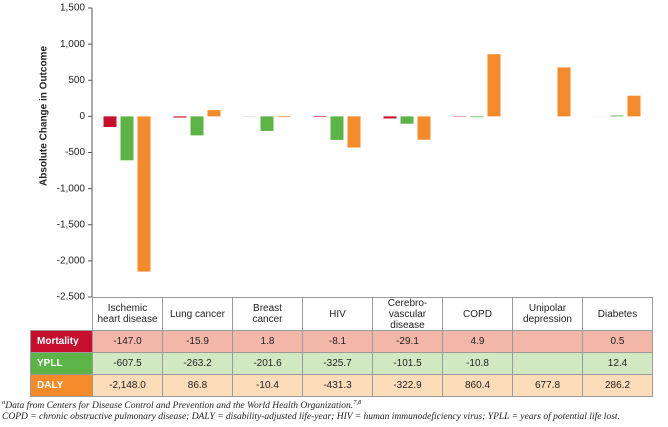 This screenshot has height=427, width=668. What do you see at coordinates (197, 385) in the screenshot?
I see `table-cell: 86.8` at bounding box center [197, 385].